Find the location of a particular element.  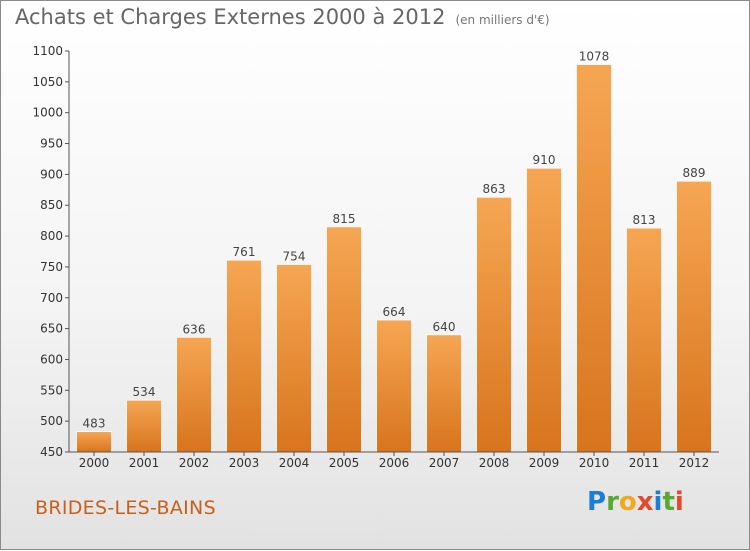

y-tick-label: 950 is located at coordinates (51, 144).